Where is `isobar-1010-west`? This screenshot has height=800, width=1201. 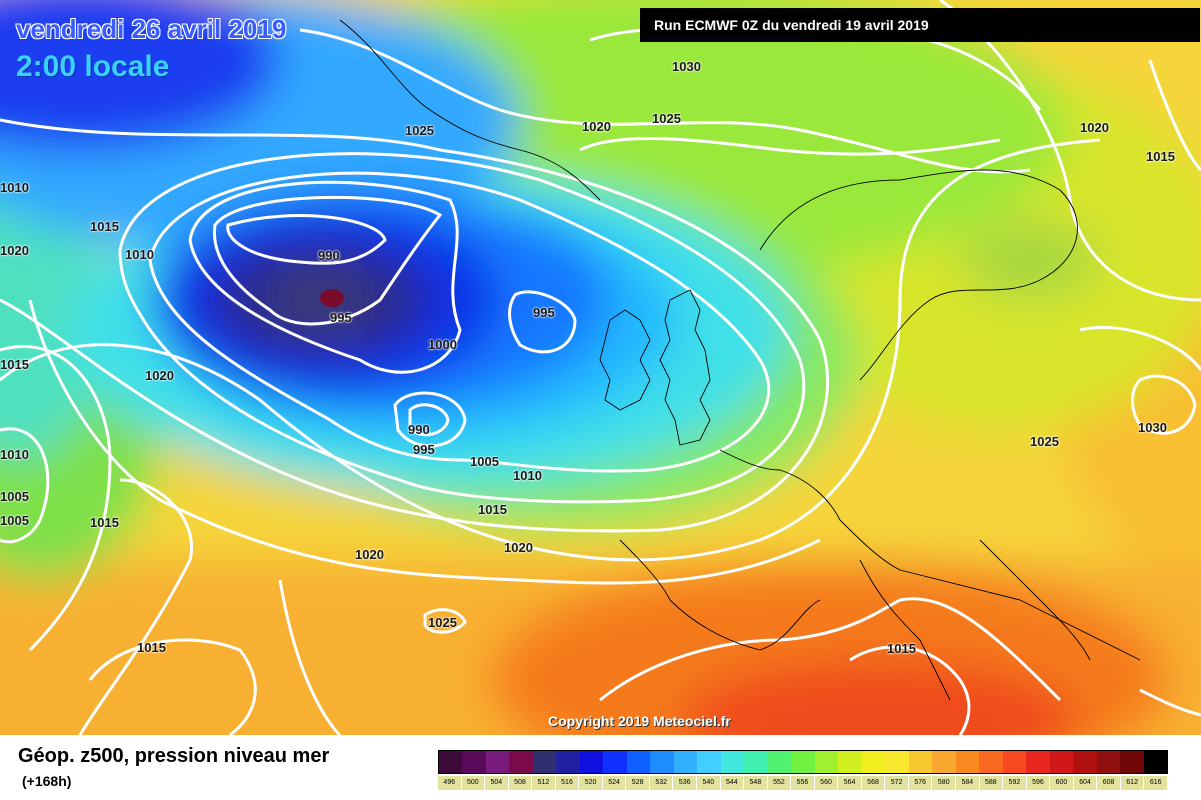
isobar-1010-west is located at coordinates (56, 498).